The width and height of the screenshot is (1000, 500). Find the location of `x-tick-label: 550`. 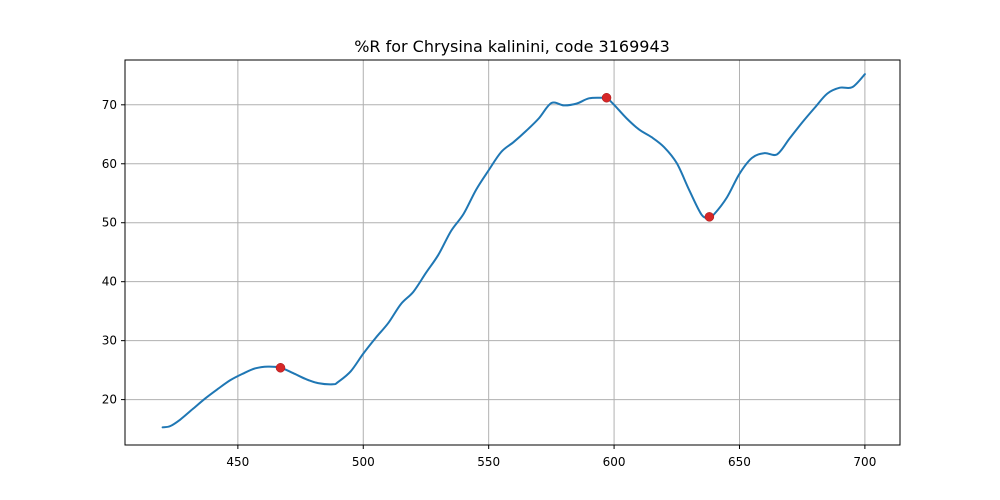

x-tick-label: 550 is located at coordinates (488, 462).